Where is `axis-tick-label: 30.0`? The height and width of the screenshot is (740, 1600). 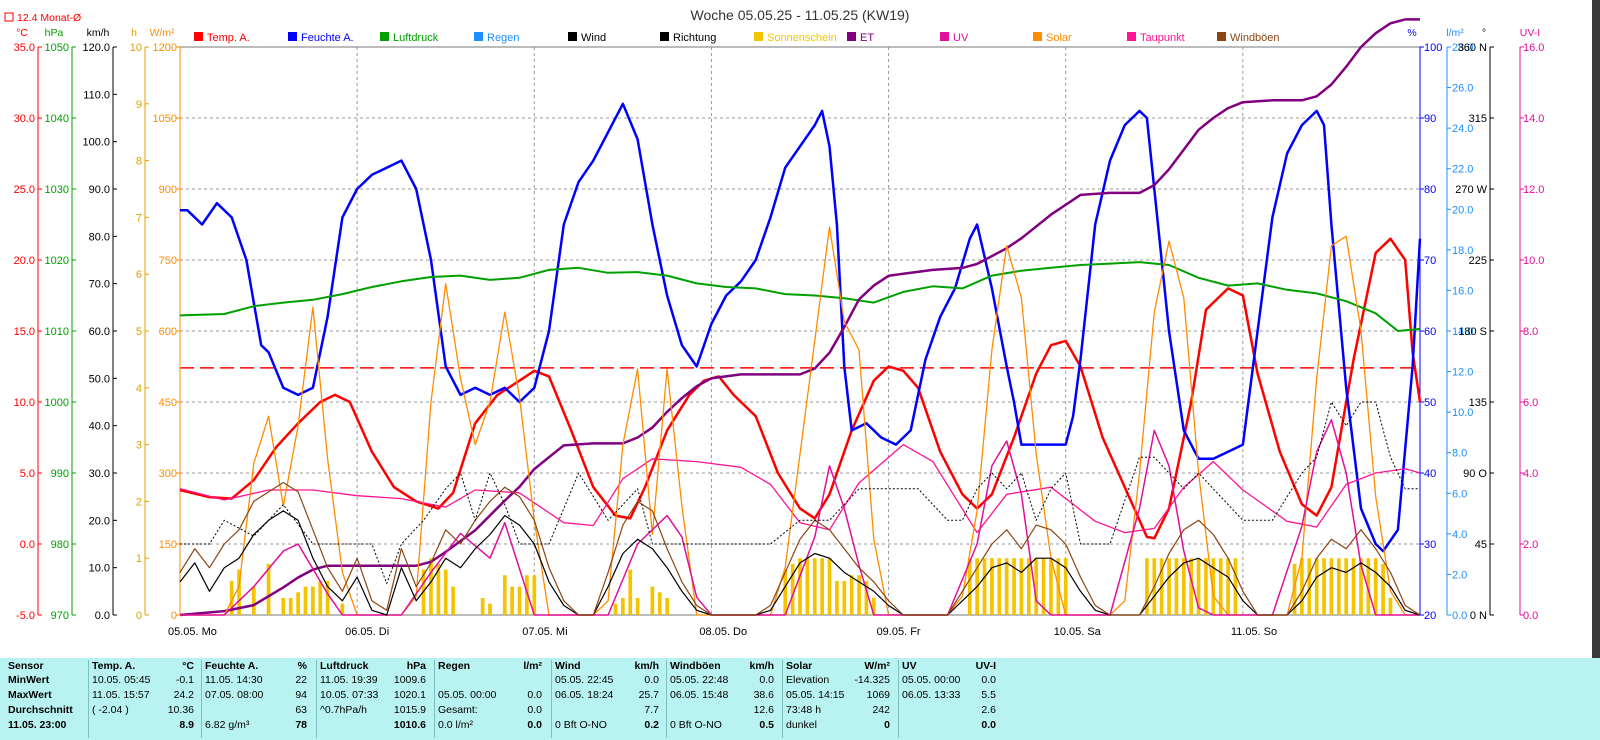 axis-tick-label: 30.0 is located at coordinates (24, 119).